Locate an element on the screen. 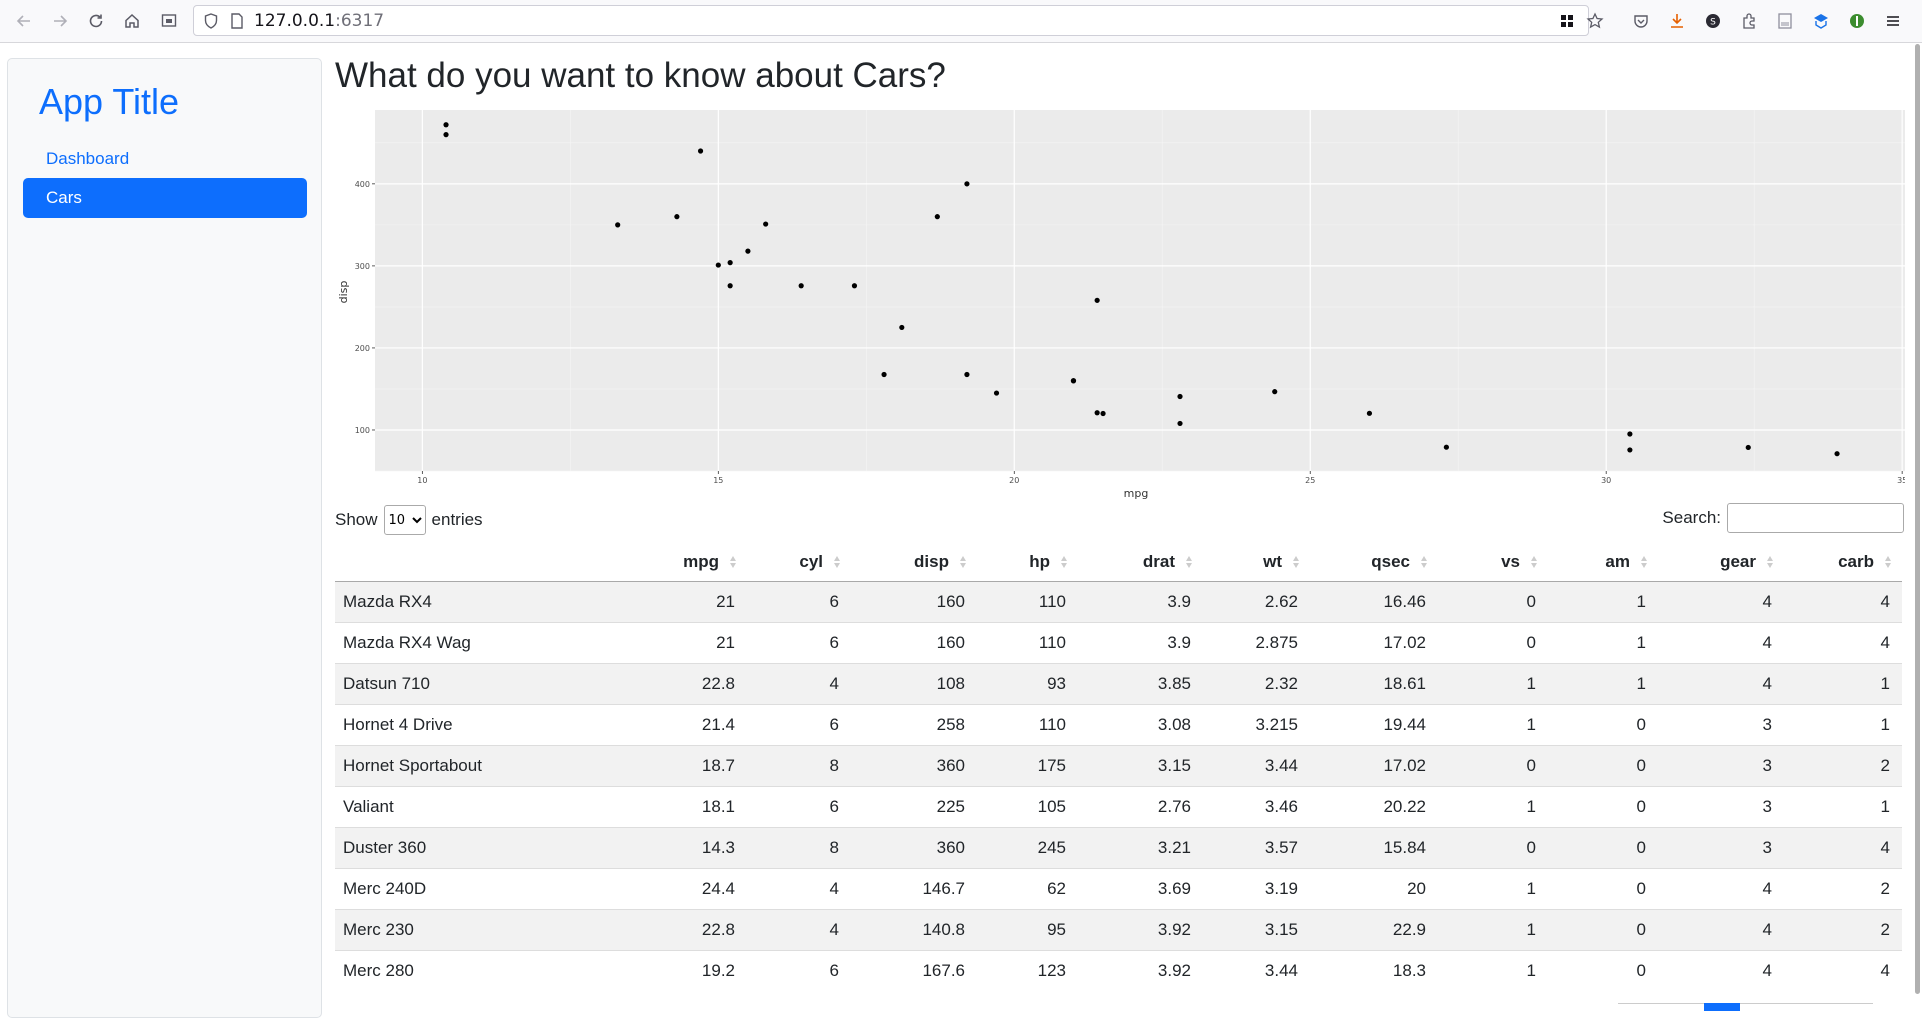  column-header-mpg: mpg is located at coordinates (682, 562).